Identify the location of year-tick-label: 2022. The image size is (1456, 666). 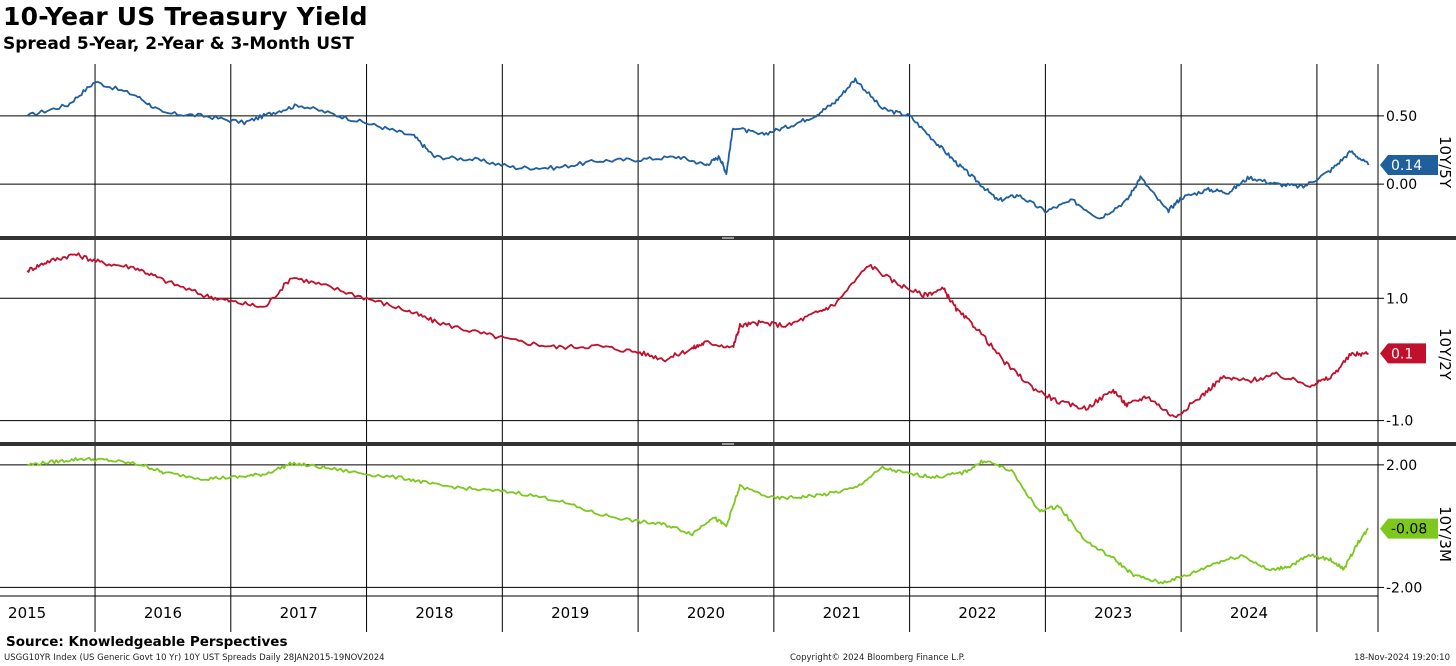
(977, 613).